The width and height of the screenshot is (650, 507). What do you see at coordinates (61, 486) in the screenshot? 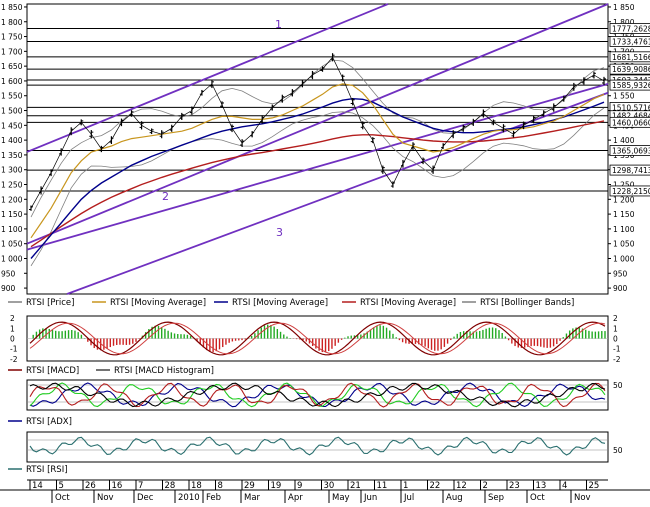
I see `x-day-label: 5` at bounding box center [61, 486].